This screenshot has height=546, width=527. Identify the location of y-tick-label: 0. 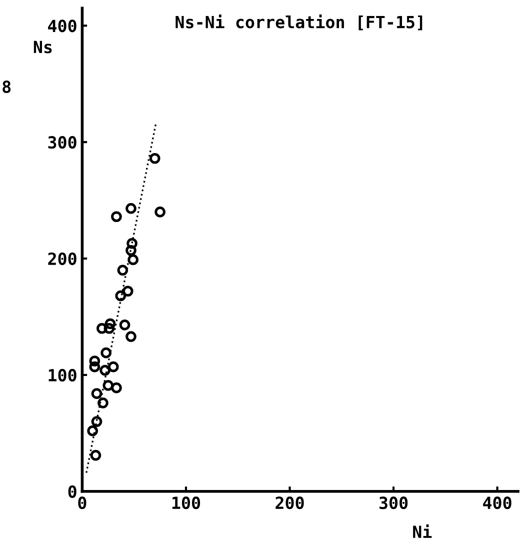
(72, 491).